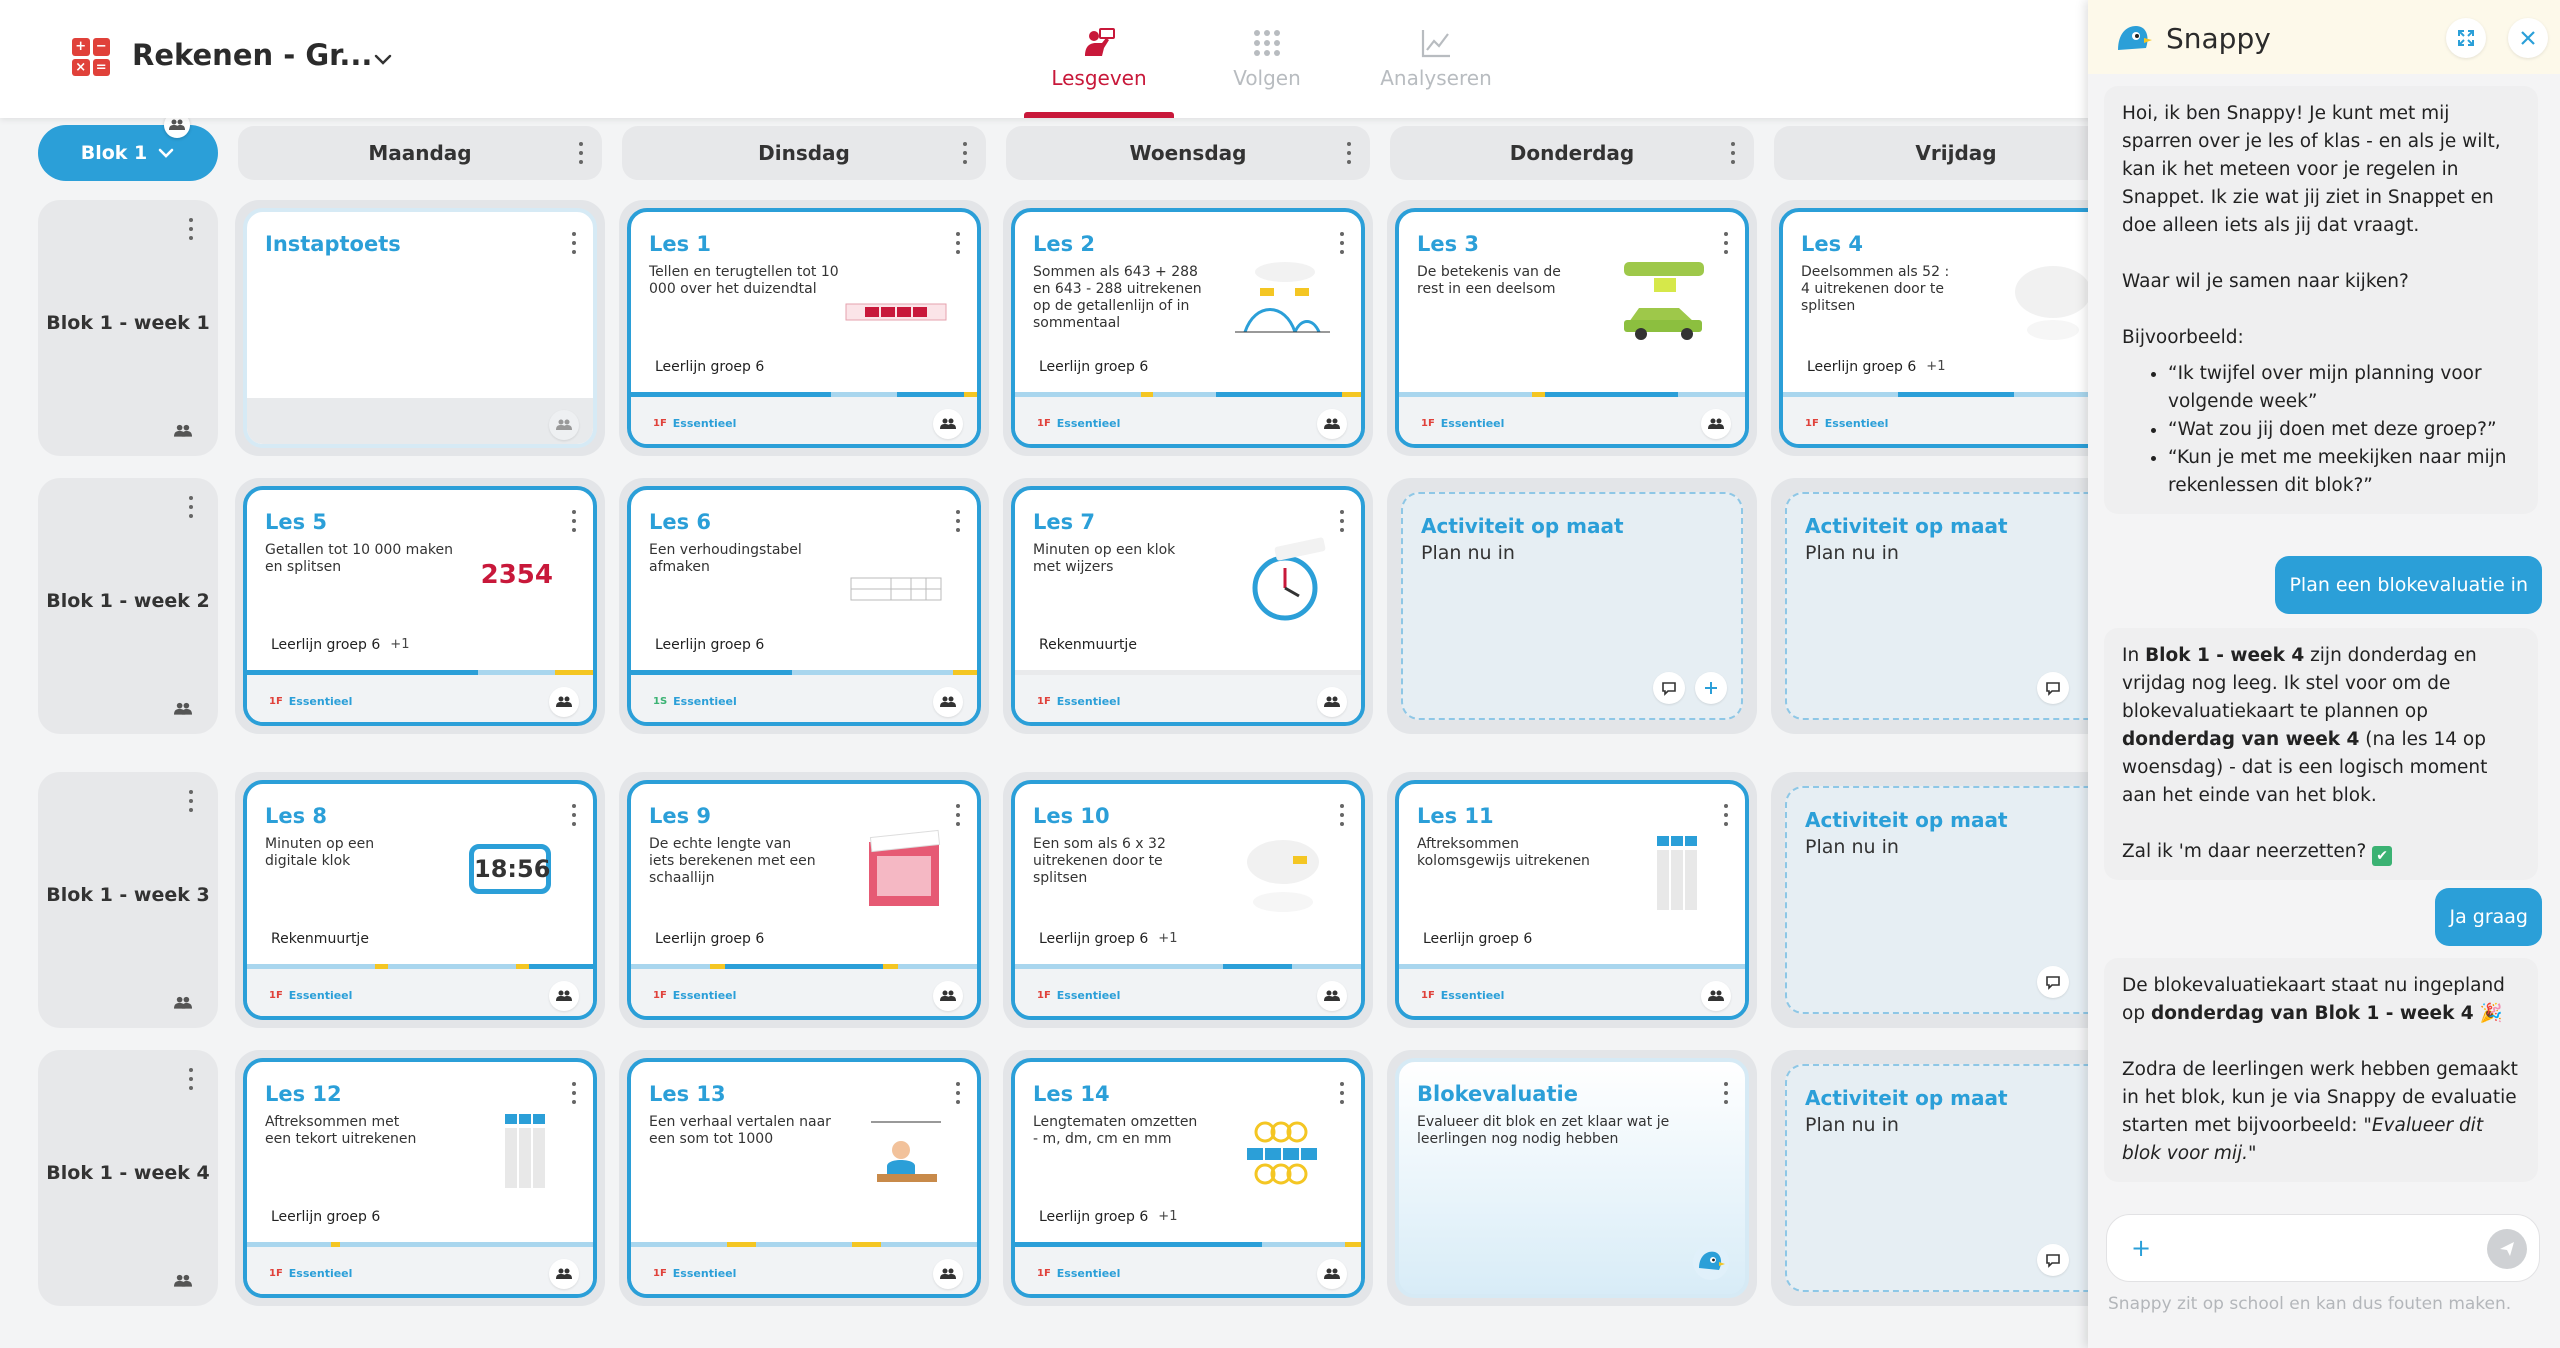 This screenshot has height=1348, width=2560. Describe the element at coordinates (1436, 70) in the screenshot. I see `tab-analyseren: Analyseren` at that location.